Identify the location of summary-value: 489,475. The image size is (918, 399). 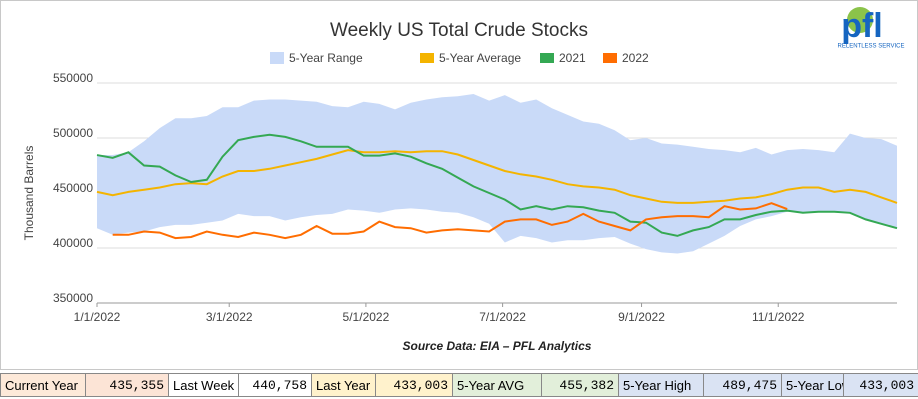
(742, 385).